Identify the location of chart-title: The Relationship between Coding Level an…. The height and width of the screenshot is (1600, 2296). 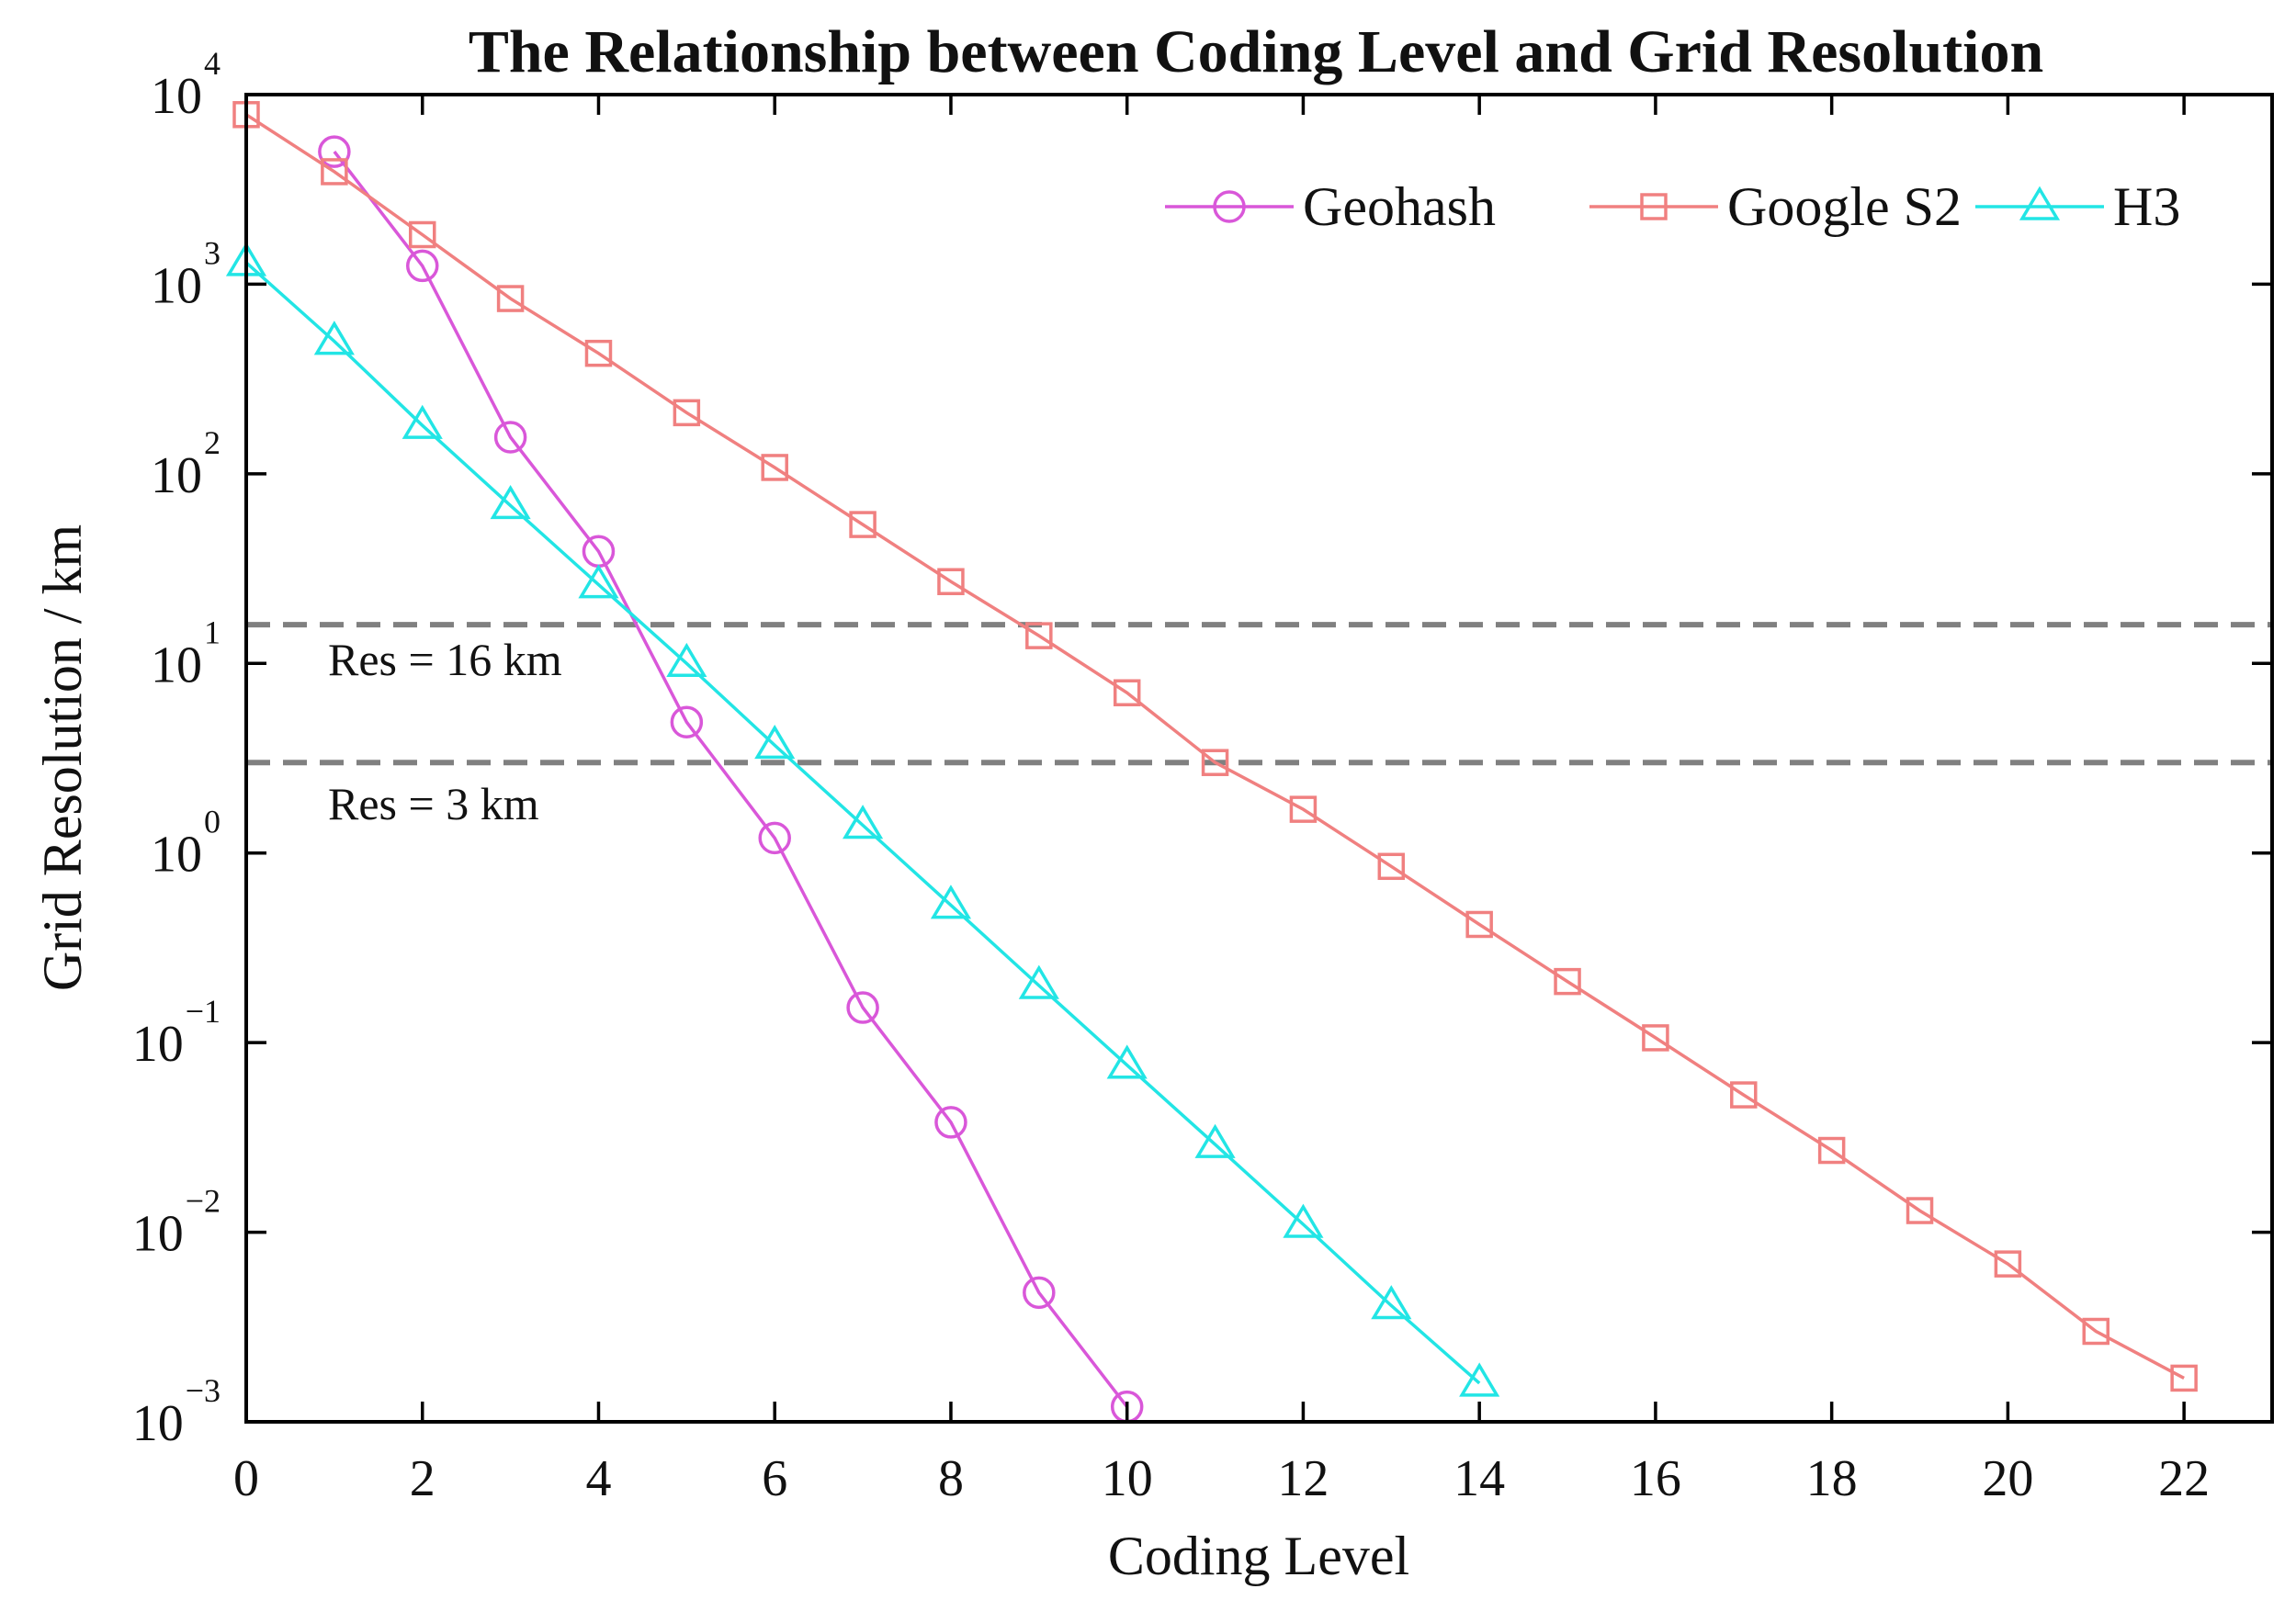
(1256, 52).